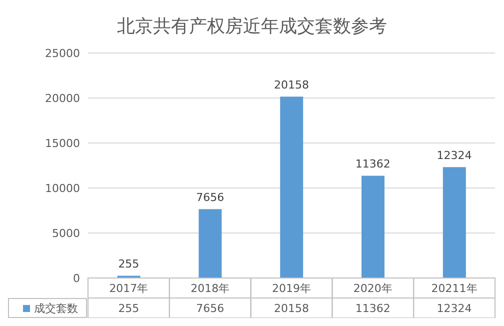 Image resolution: width=504 pixels, height=326 pixels. I want to click on annotation: 11362, so click(372, 164).